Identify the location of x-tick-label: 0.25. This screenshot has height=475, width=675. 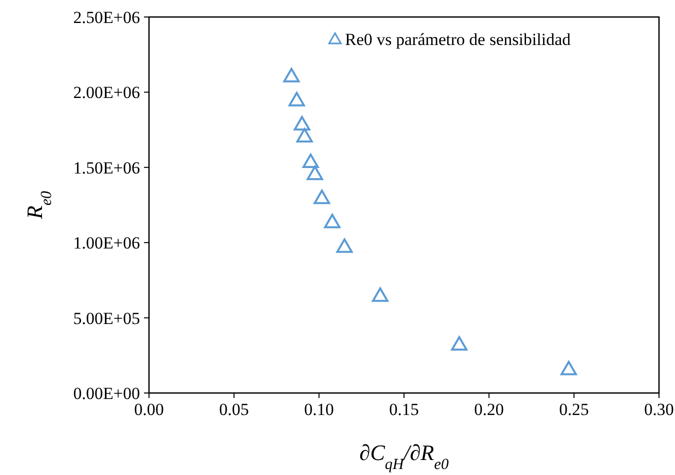
(574, 409).